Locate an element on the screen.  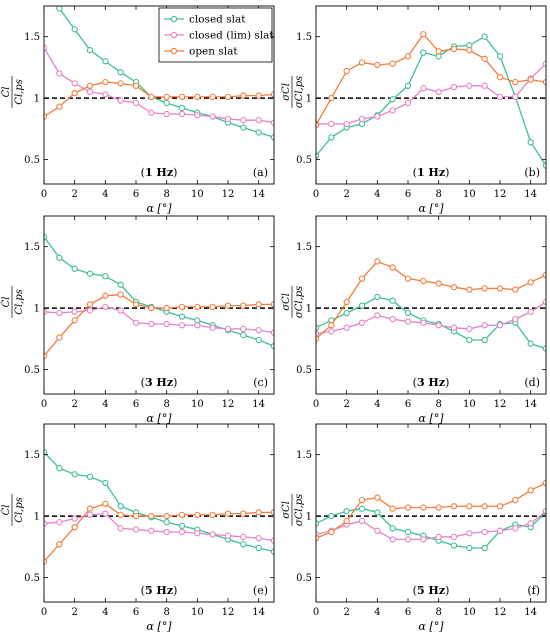
data-layer is located at coordinates (159, 507).